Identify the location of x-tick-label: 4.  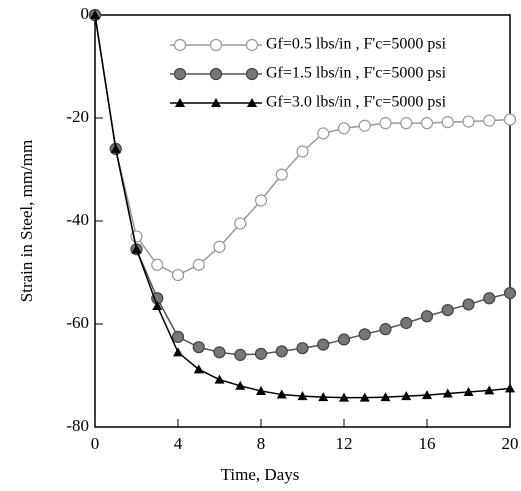
(178, 443).